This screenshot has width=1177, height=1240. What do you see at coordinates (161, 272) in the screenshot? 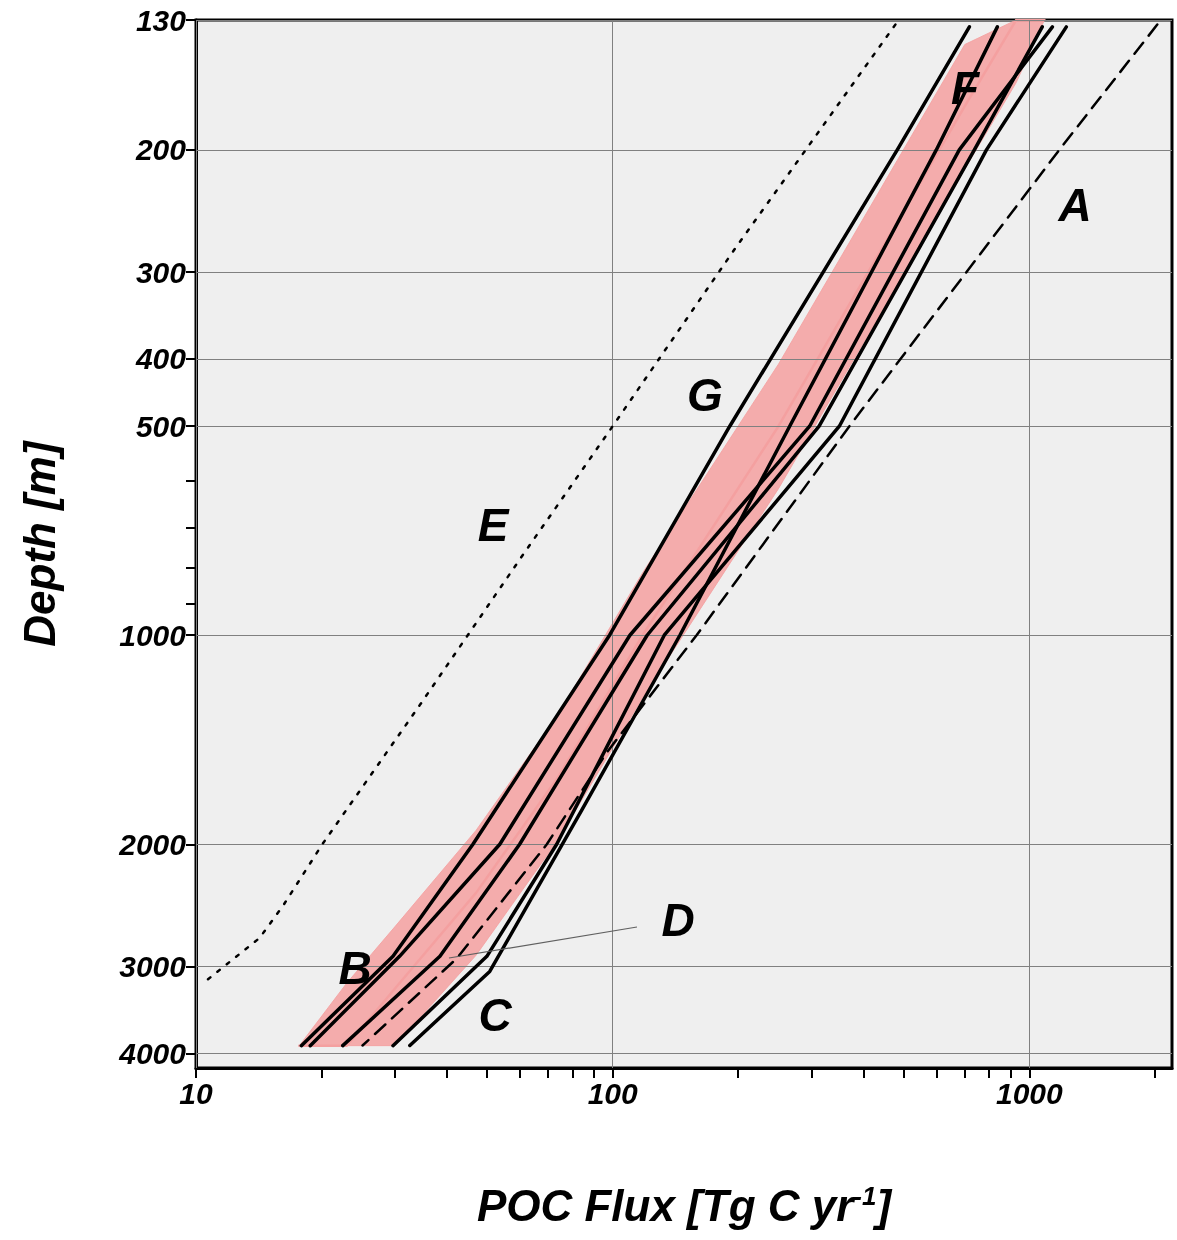
I see `y-tick-label: 300` at bounding box center [161, 272].